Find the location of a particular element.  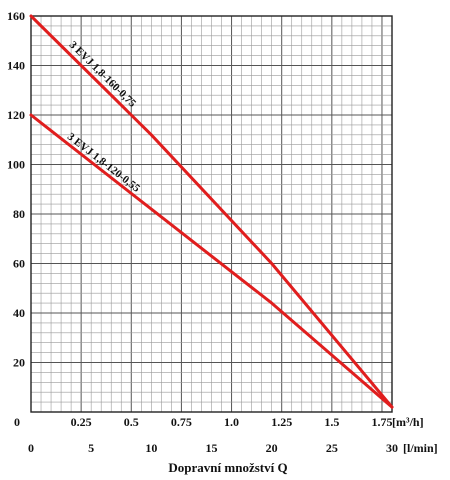

x-tick-label-secondary: 10 is located at coordinates (151, 448).